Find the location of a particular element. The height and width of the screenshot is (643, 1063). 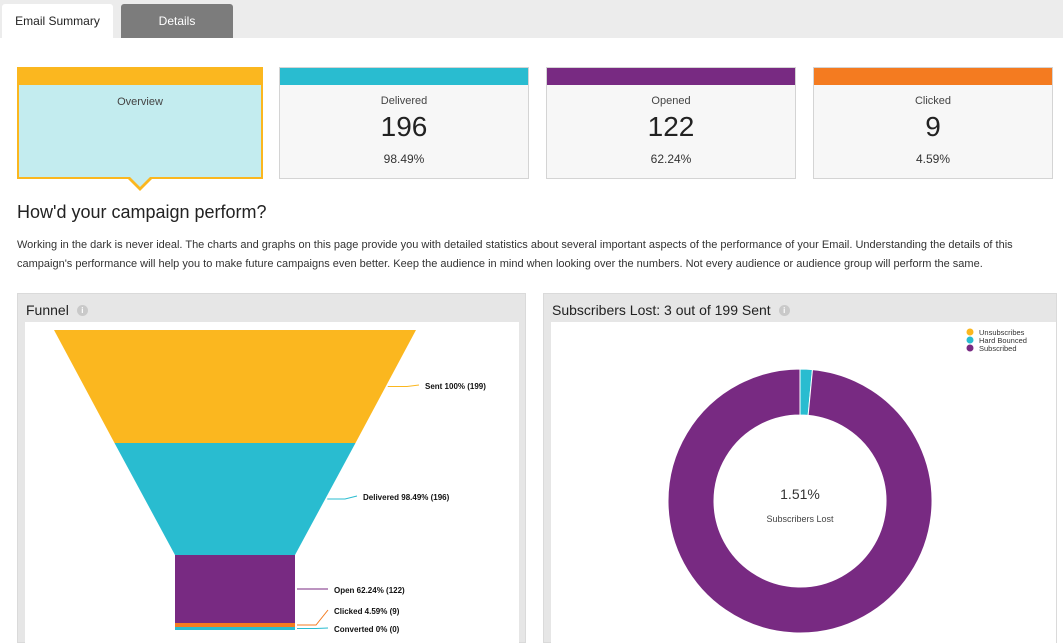

clicked-card: Clicked 9 4.59% is located at coordinates (933, 123).